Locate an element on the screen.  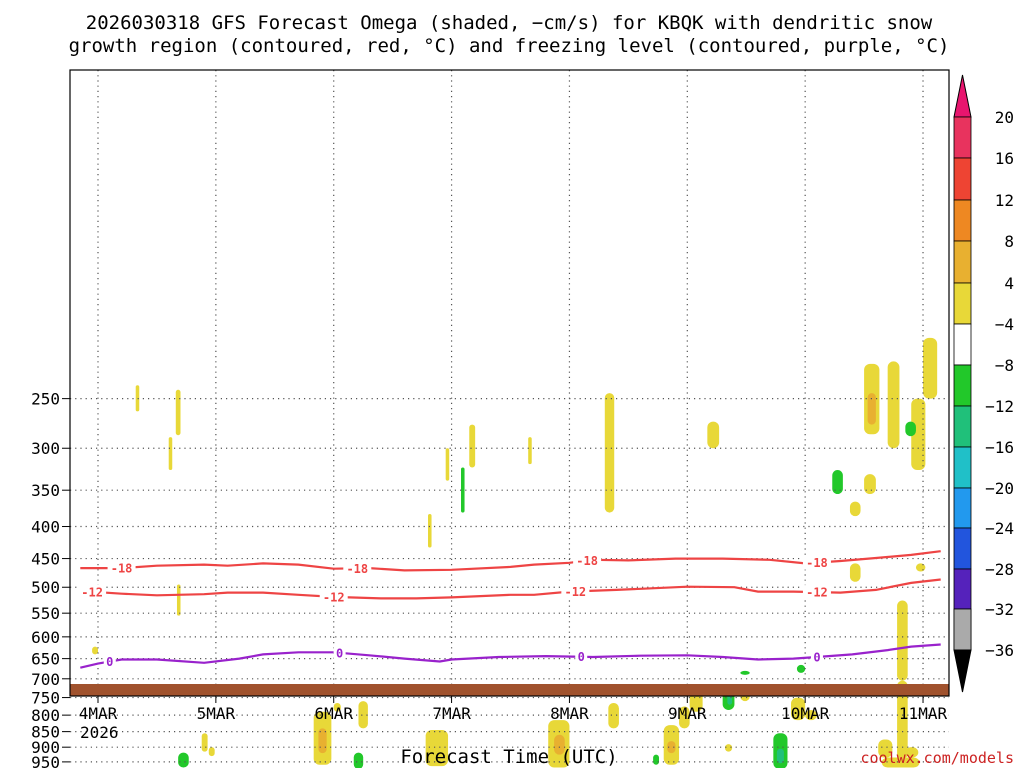
y-tick-label-250: 250 is located at coordinates (45, 399).